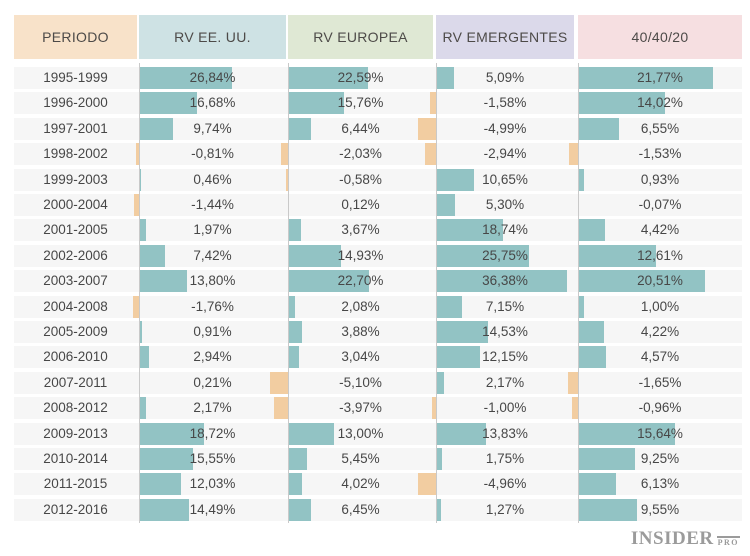 The width and height of the screenshot is (750, 556). What do you see at coordinates (212, 458) in the screenshot?
I see `value-label-rv-ee-uu: 15,55%` at bounding box center [212, 458].